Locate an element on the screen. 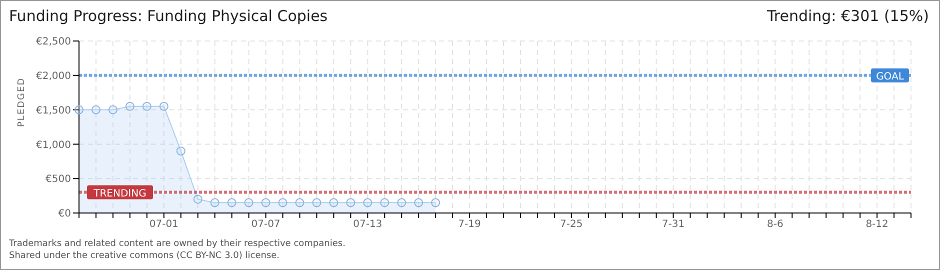  y-axis-title: PLEDGED is located at coordinates (22, 102).